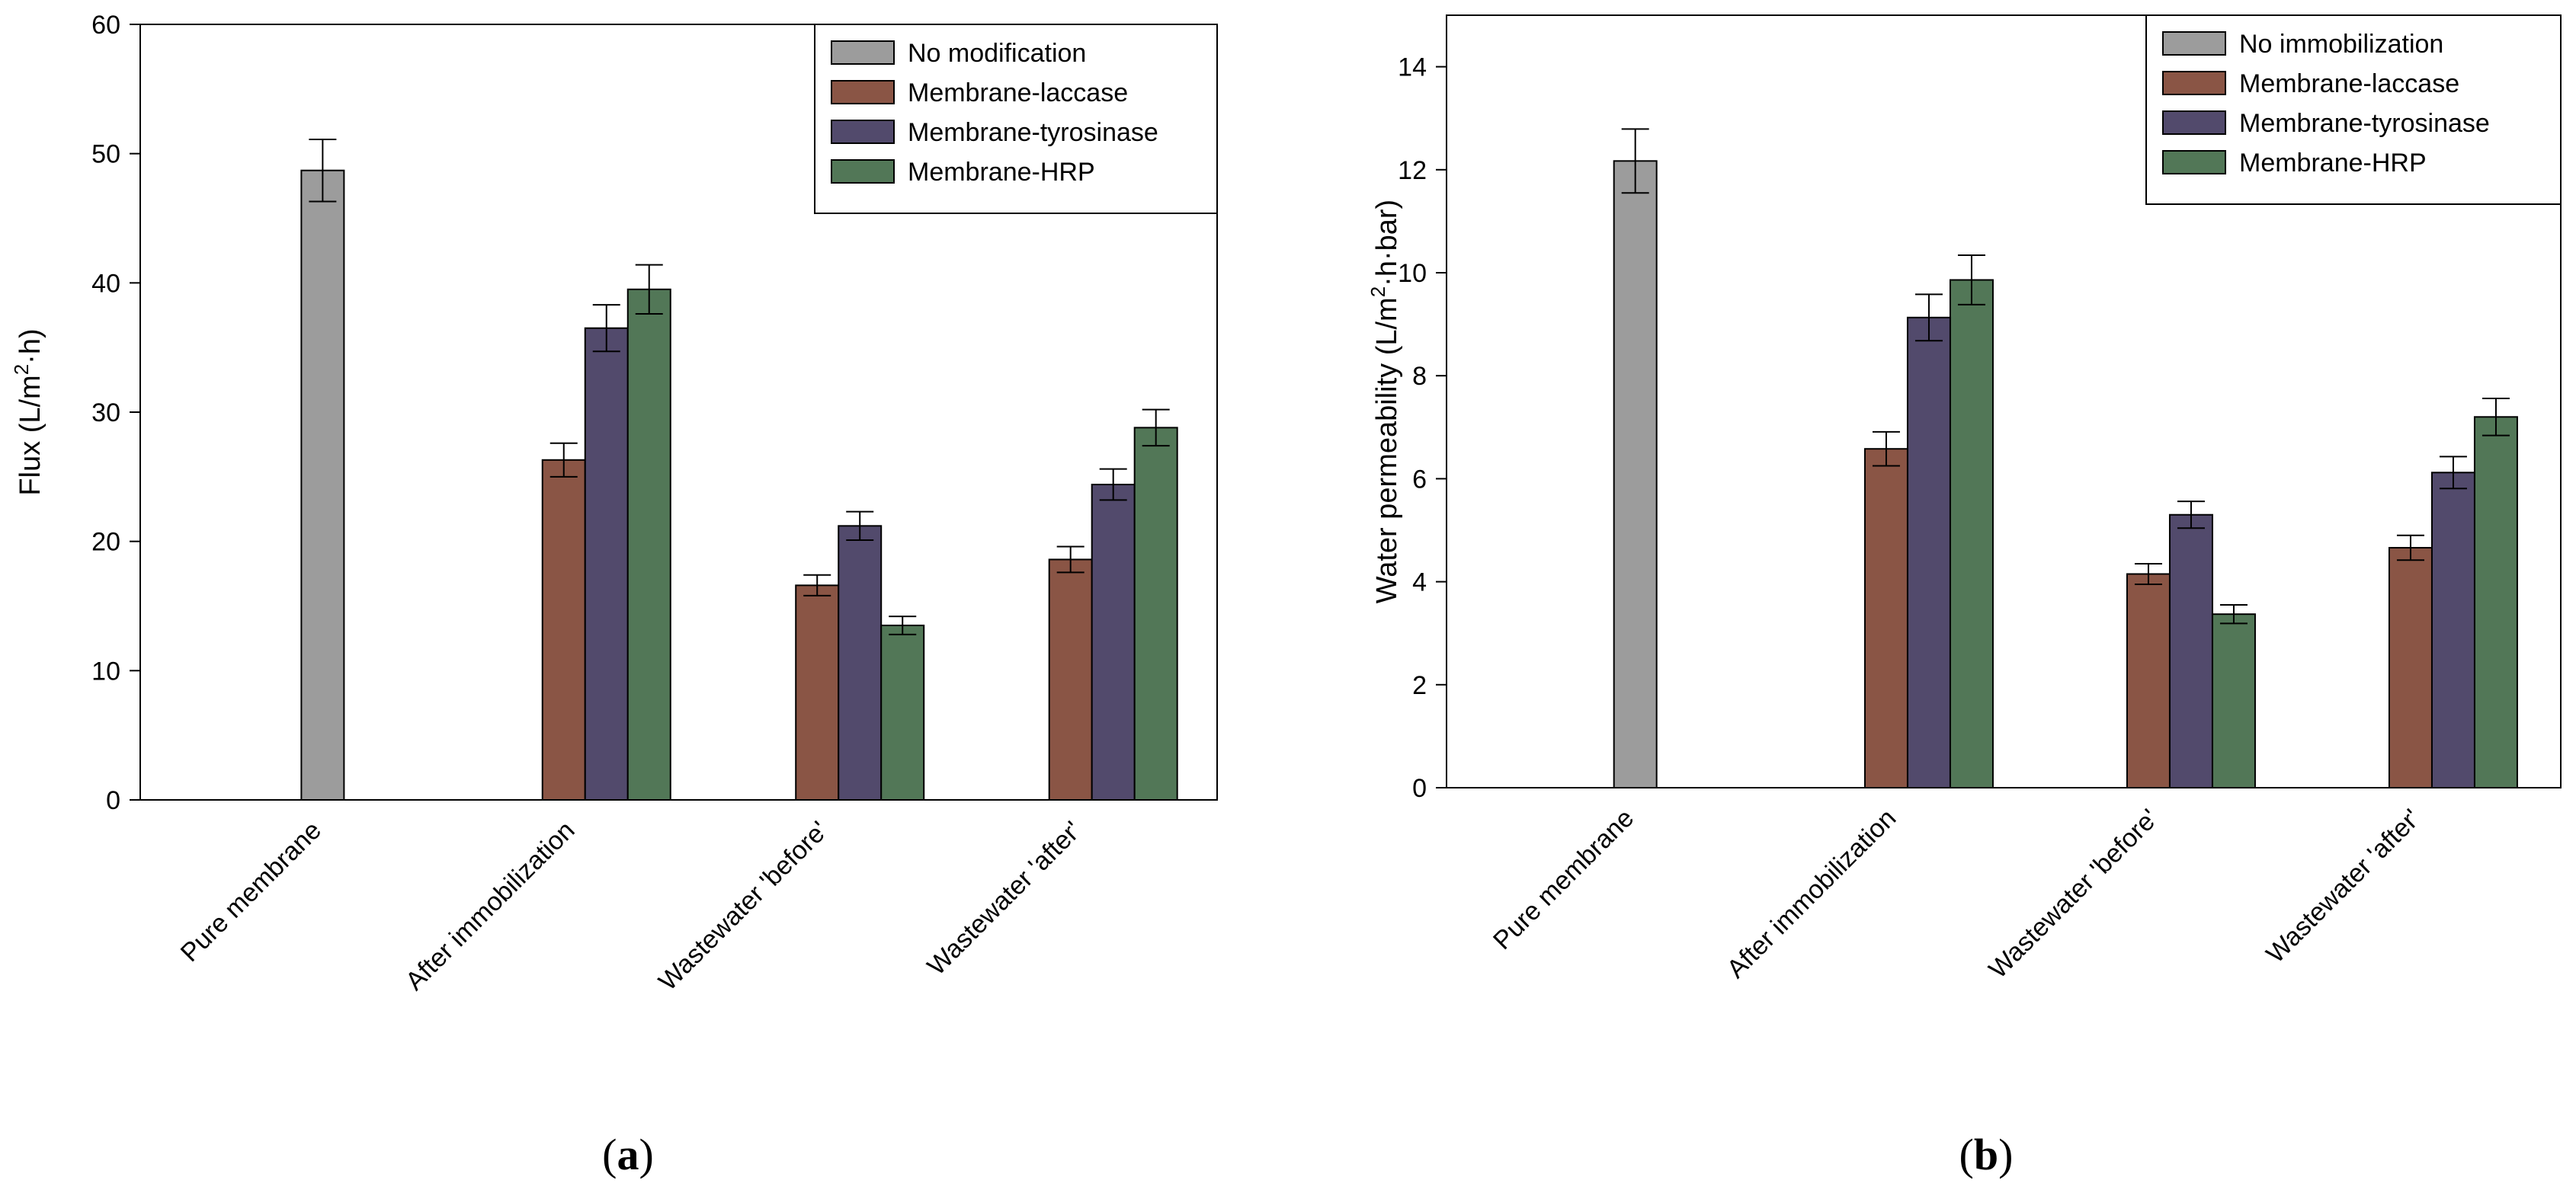 The width and height of the screenshot is (2576, 1193). What do you see at coordinates (105, 542) in the screenshot?
I see `y-tick-label: 20` at bounding box center [105, 542].